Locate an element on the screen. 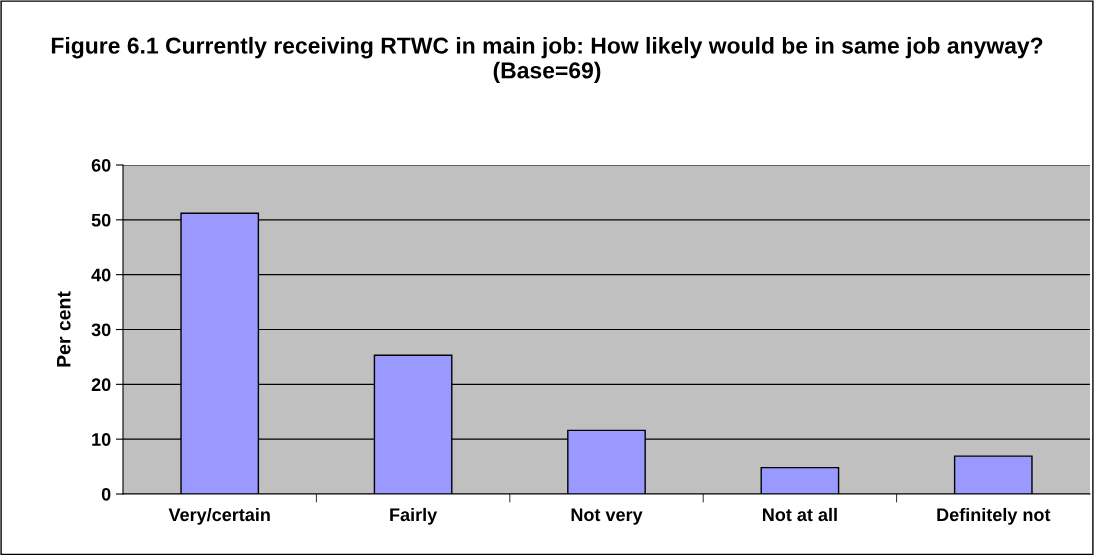 The height and width of the screenshot is (555, 1094). y-axis-title: Per cent is located at coordinates (64, 329).